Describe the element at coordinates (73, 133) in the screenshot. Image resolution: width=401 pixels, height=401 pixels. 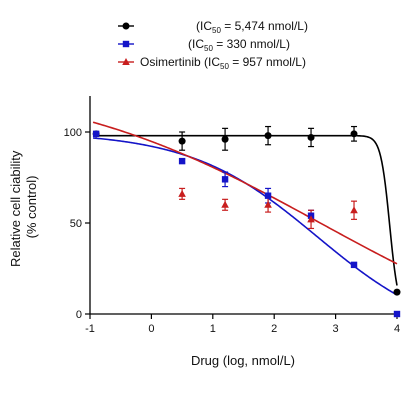
I see `y-tick-label: 100` at that location.